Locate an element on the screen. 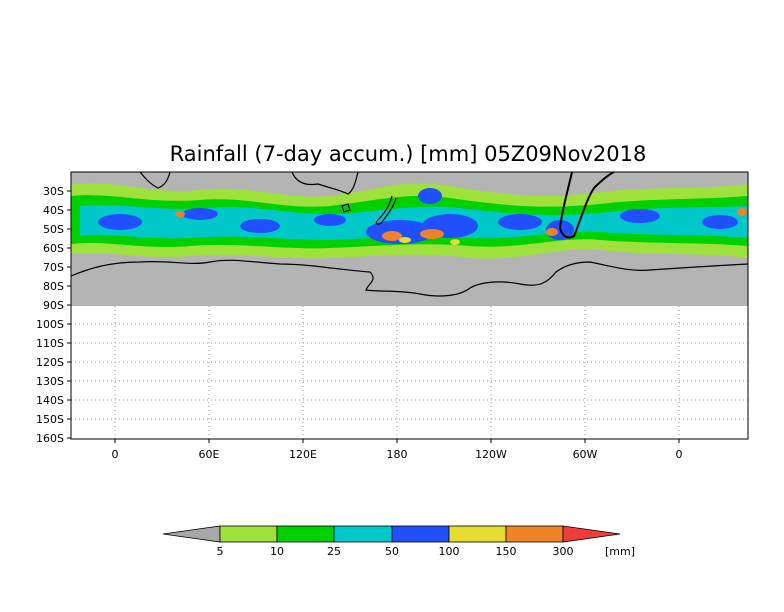 The image size is (784, 612). lon-label: 60E is located at coordinates (209, 454).